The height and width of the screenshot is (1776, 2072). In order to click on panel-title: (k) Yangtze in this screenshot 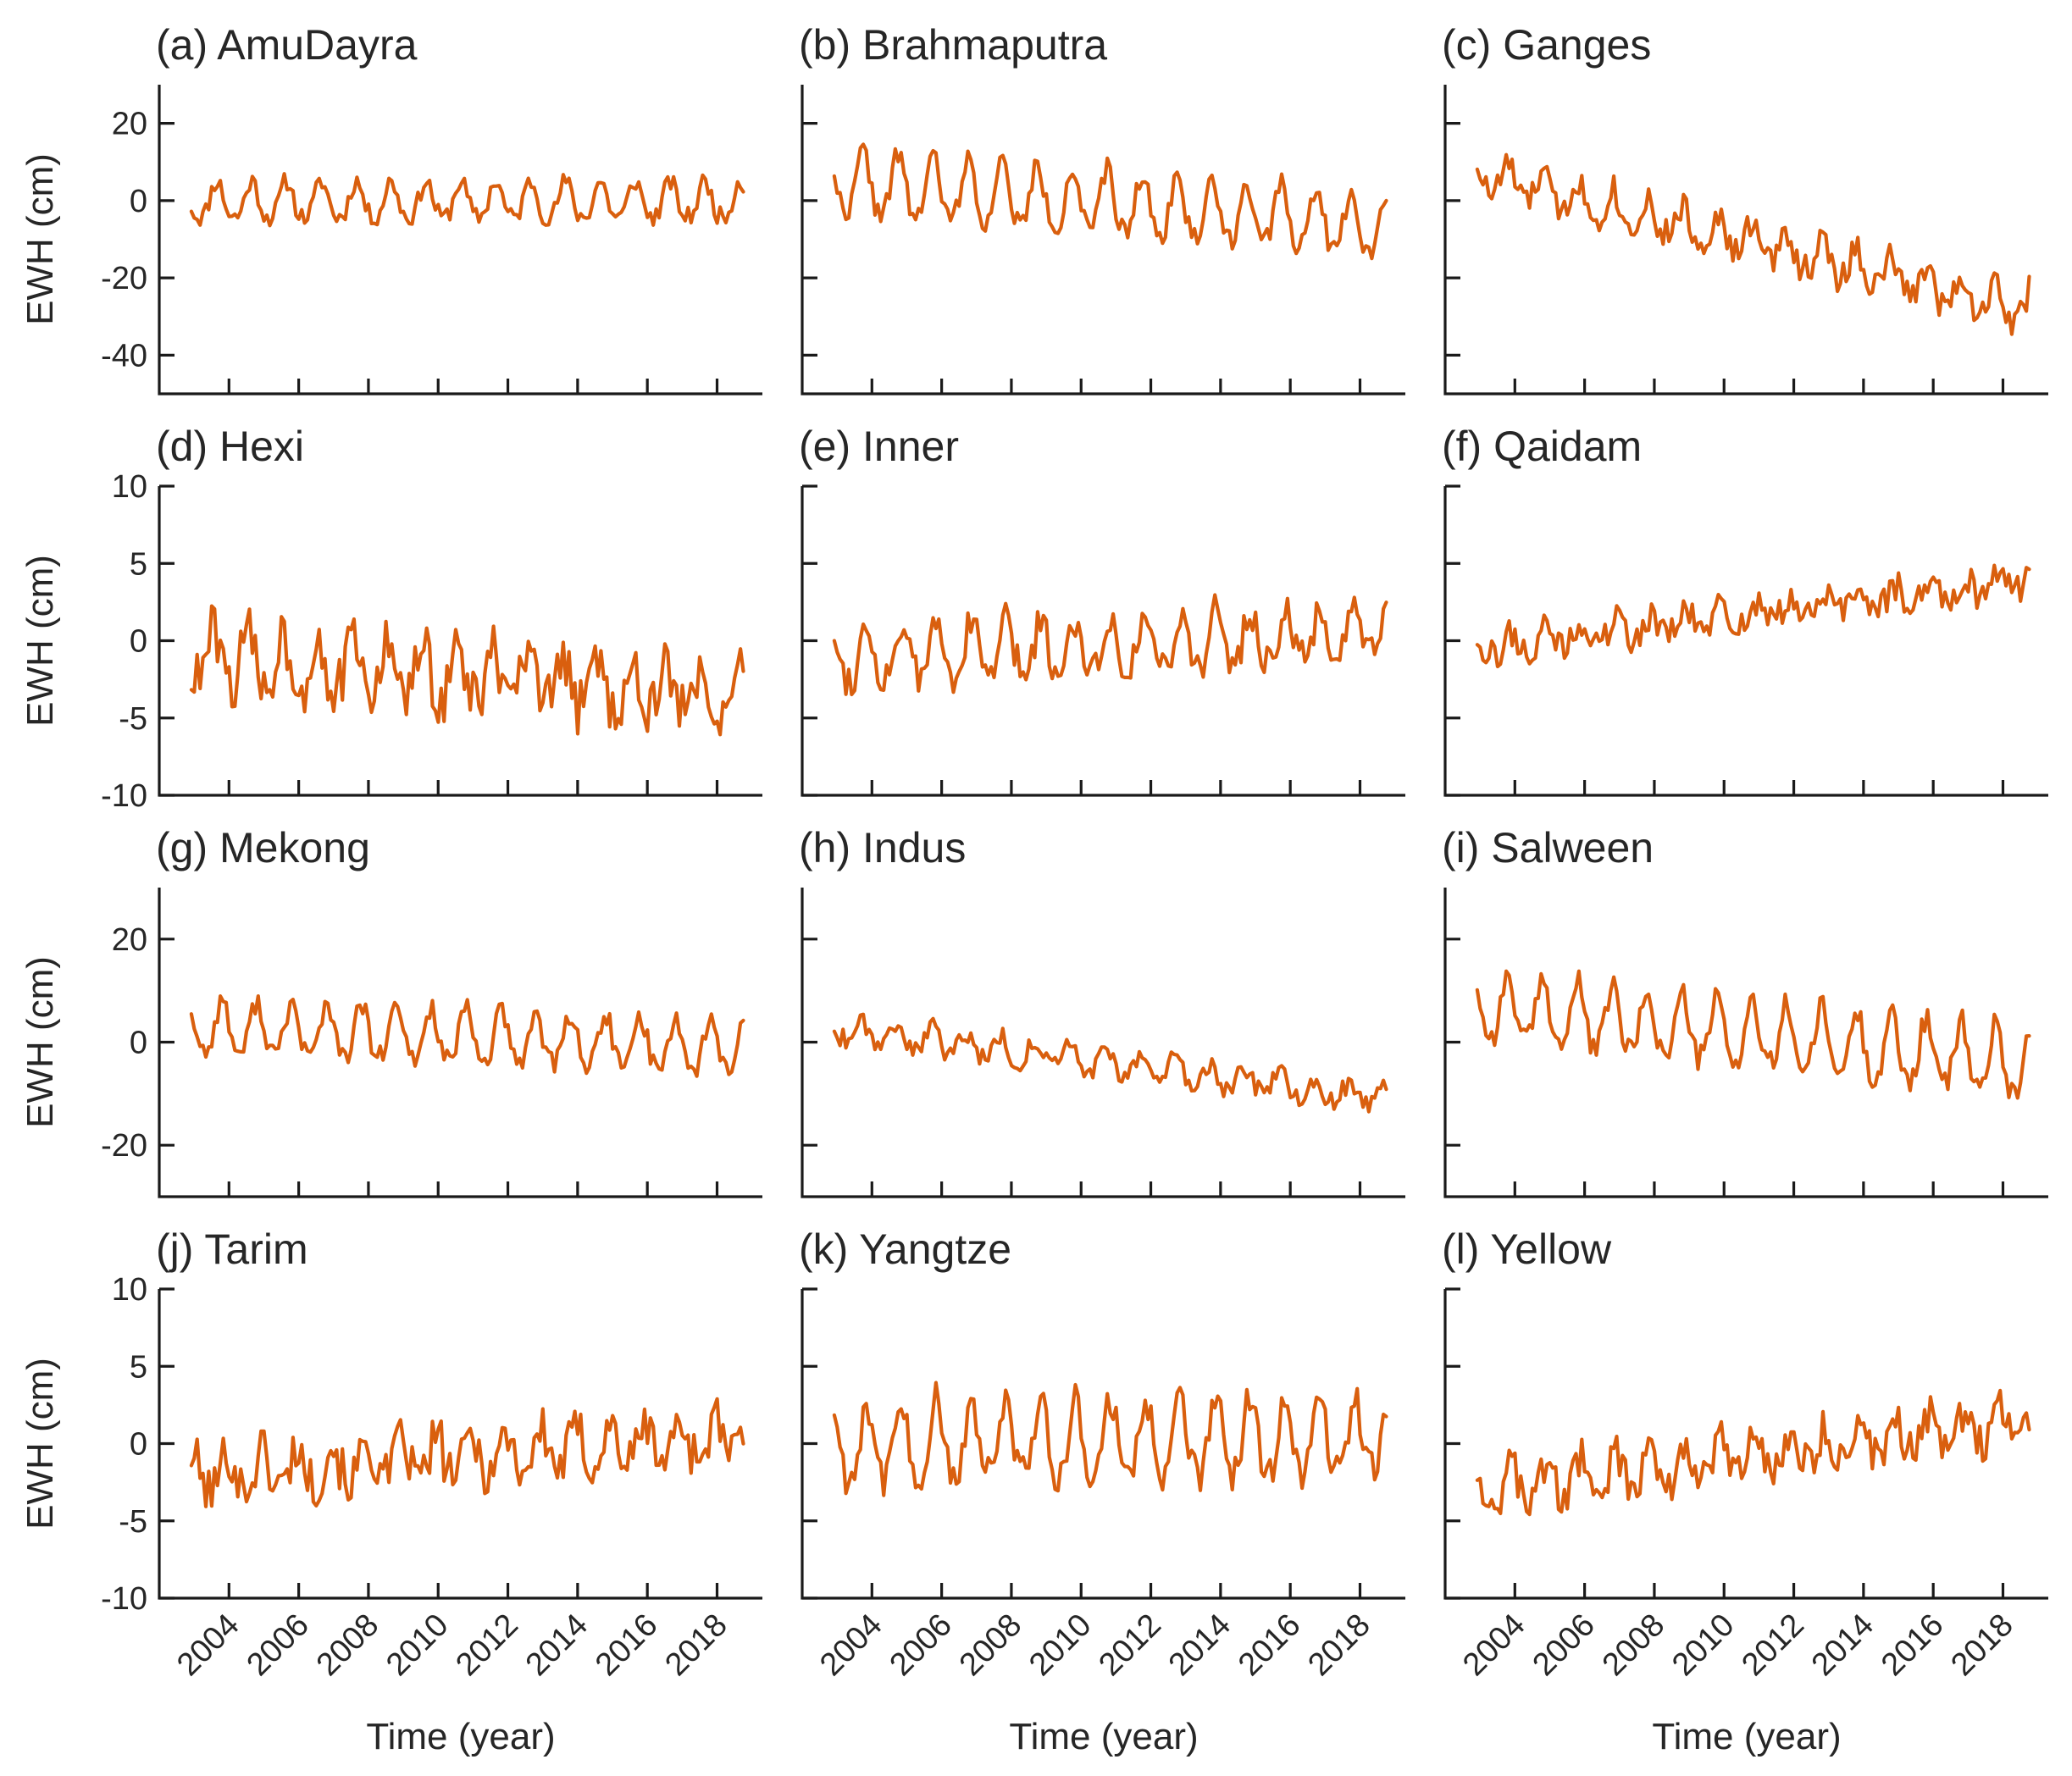, I will do `click(905, 1249)`.